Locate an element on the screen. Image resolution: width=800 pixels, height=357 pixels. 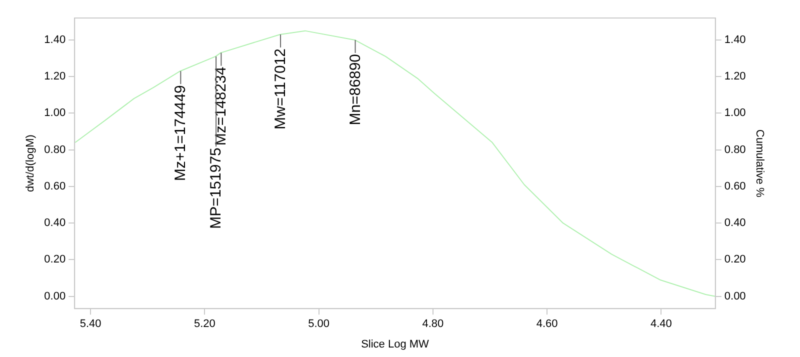
x-tick-label: 4.80 is located at coordinates (433, 324).